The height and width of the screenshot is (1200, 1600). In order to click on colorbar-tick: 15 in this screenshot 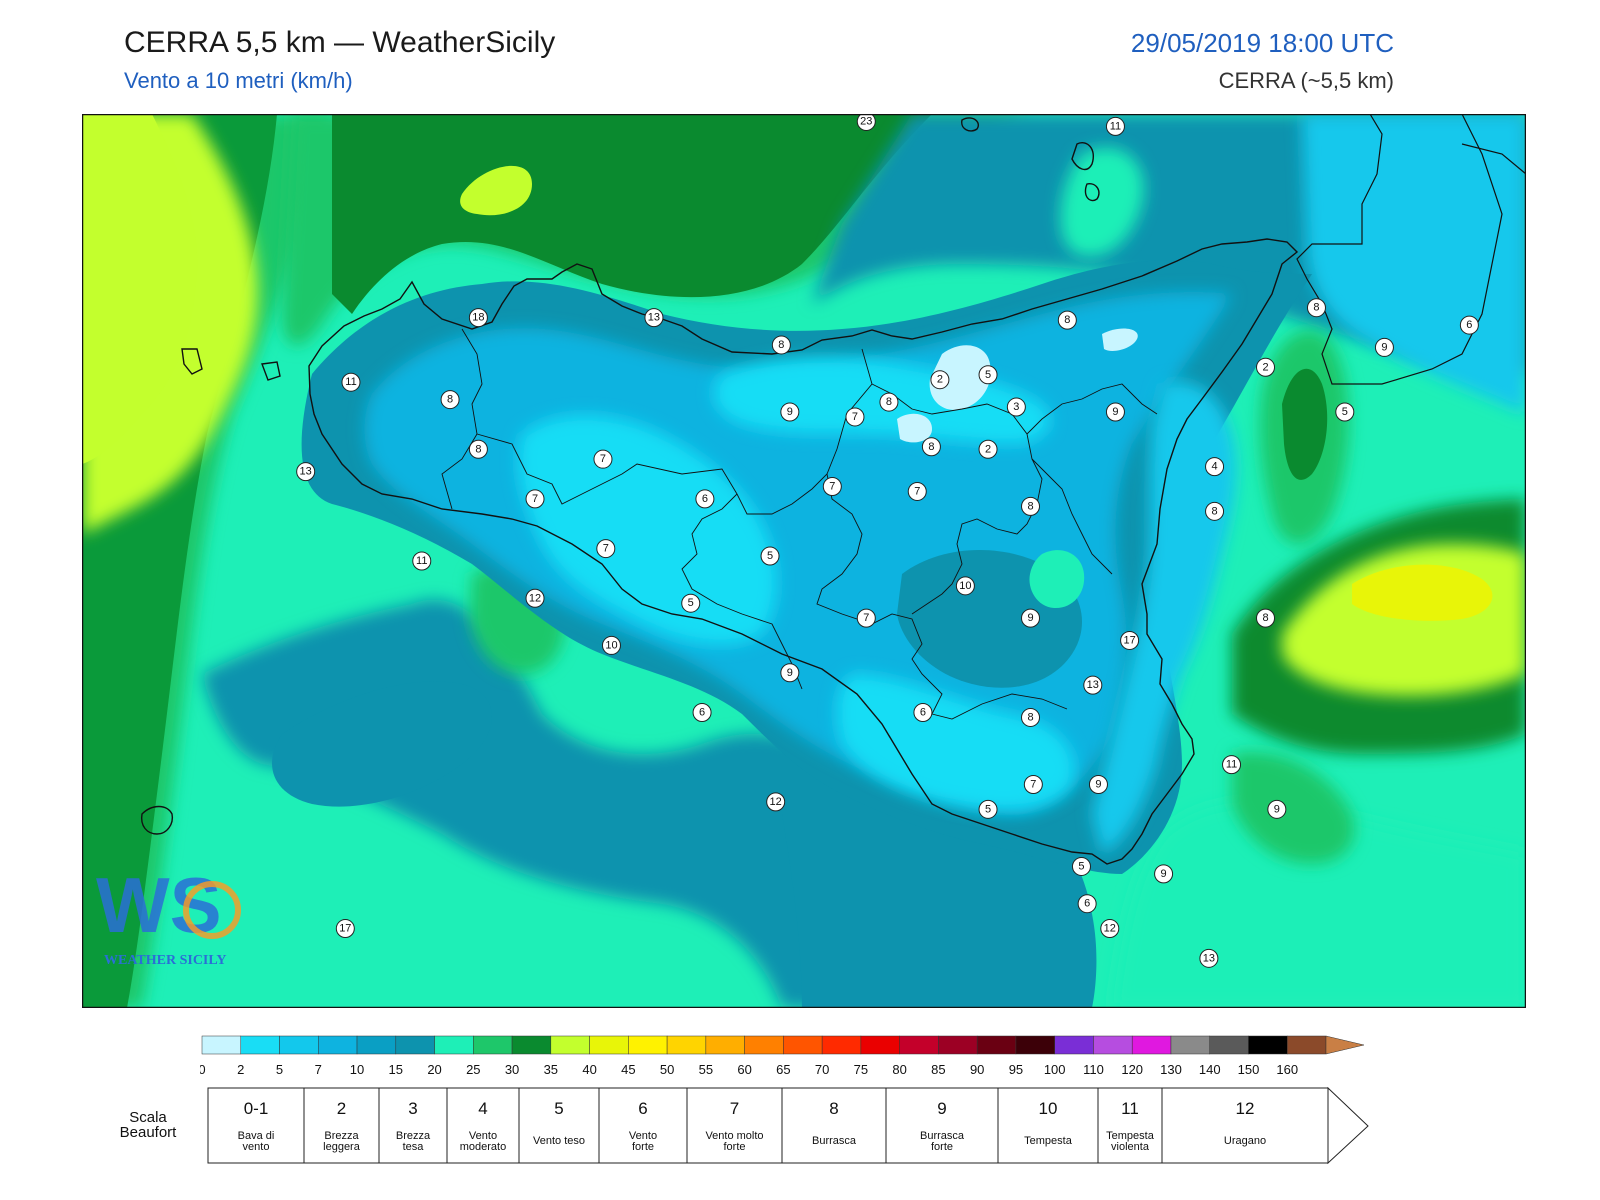, I will do `click(396, 1069)`.